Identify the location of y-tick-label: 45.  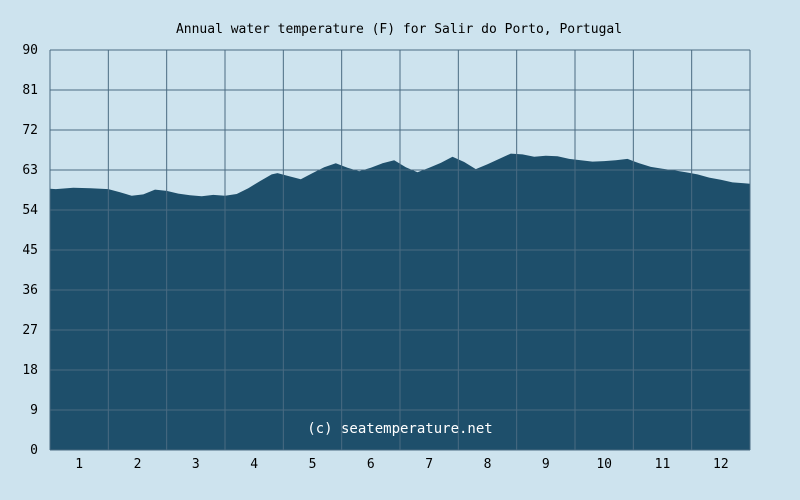
(30, 250).